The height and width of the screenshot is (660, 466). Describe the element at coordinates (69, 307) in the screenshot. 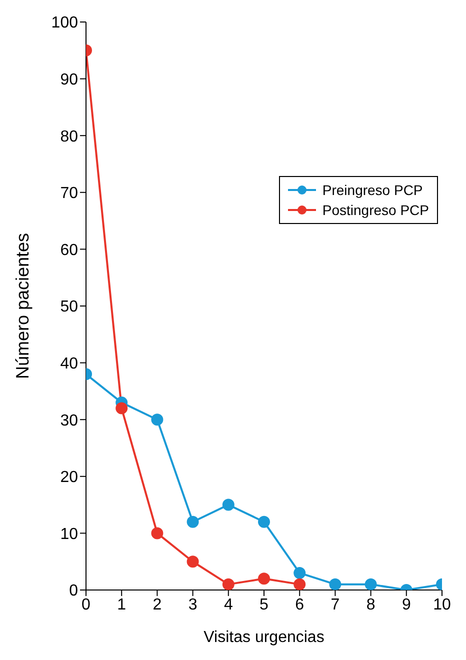

I see `y-tick-label: 50` at that location.